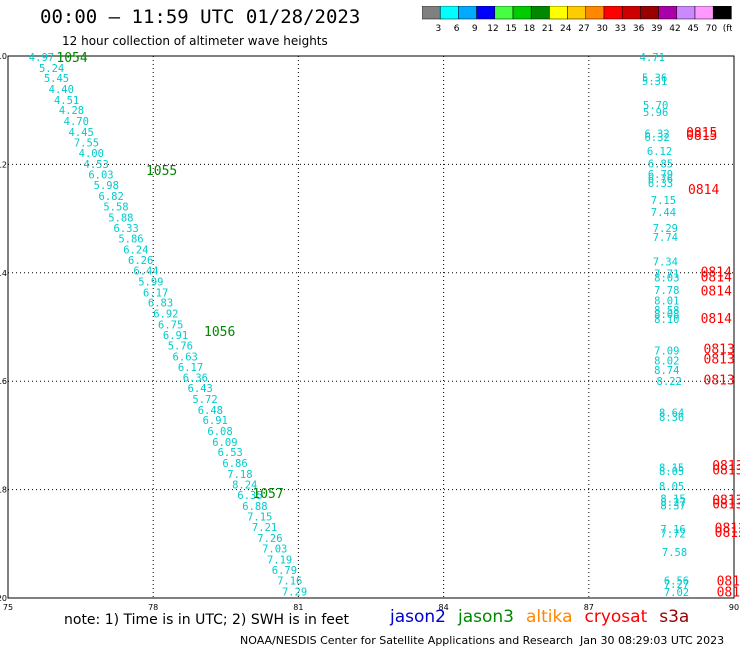 This screenshot has width=740, height=650. Describe the element at coordinates (510, 29) in the screenshot. I see `colorbar-label: 15` at that location.